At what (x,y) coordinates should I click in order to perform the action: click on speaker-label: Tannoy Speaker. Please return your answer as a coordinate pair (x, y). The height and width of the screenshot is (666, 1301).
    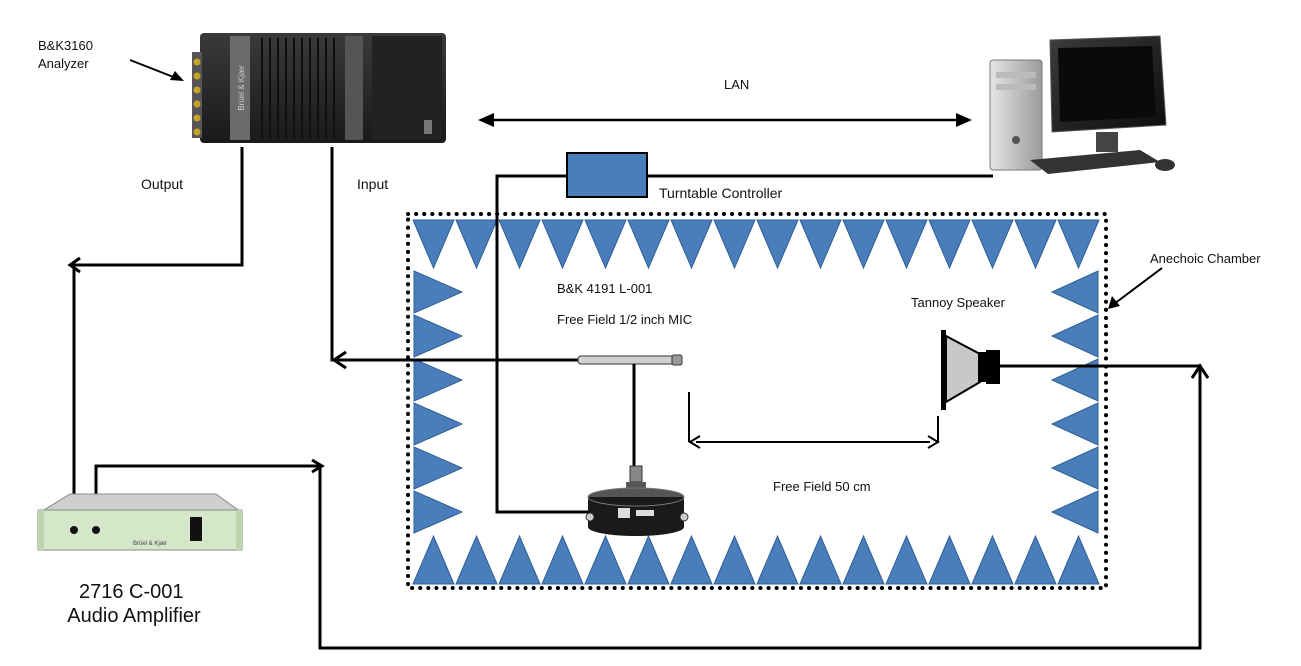
    Looking at the image, I should click on (958, 302).